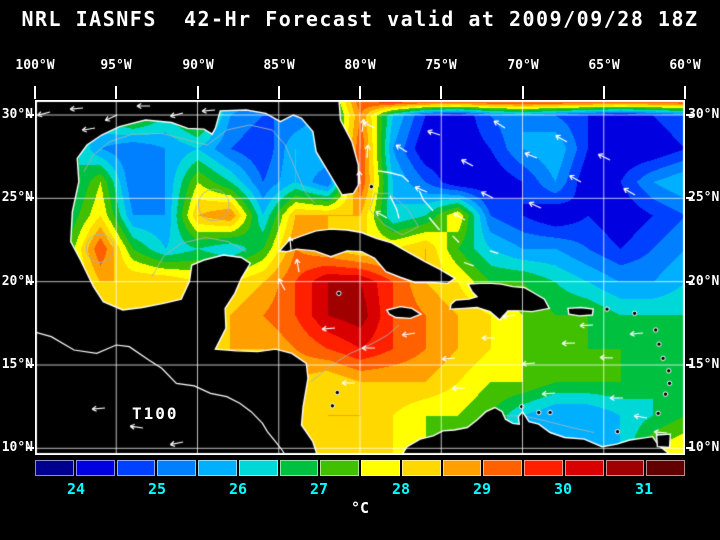  I want to click on lon-tick-label: 75°W, so click(441, 65).